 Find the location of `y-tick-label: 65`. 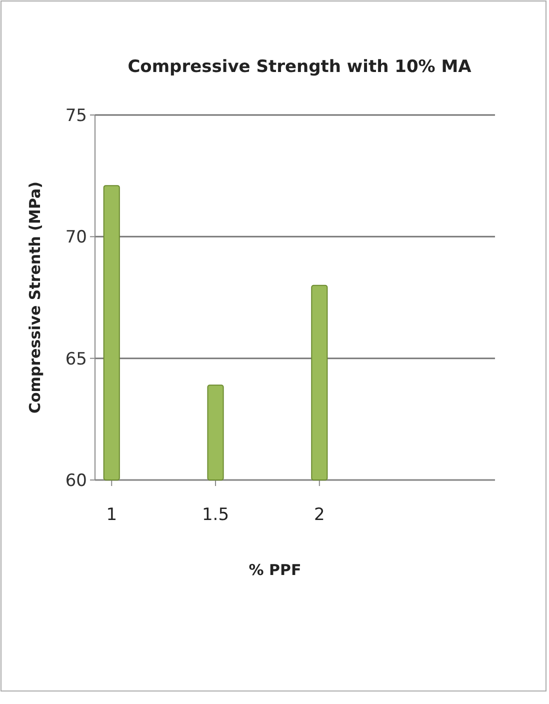

y-tick-label: 65 is located at coordinates (76, 359).